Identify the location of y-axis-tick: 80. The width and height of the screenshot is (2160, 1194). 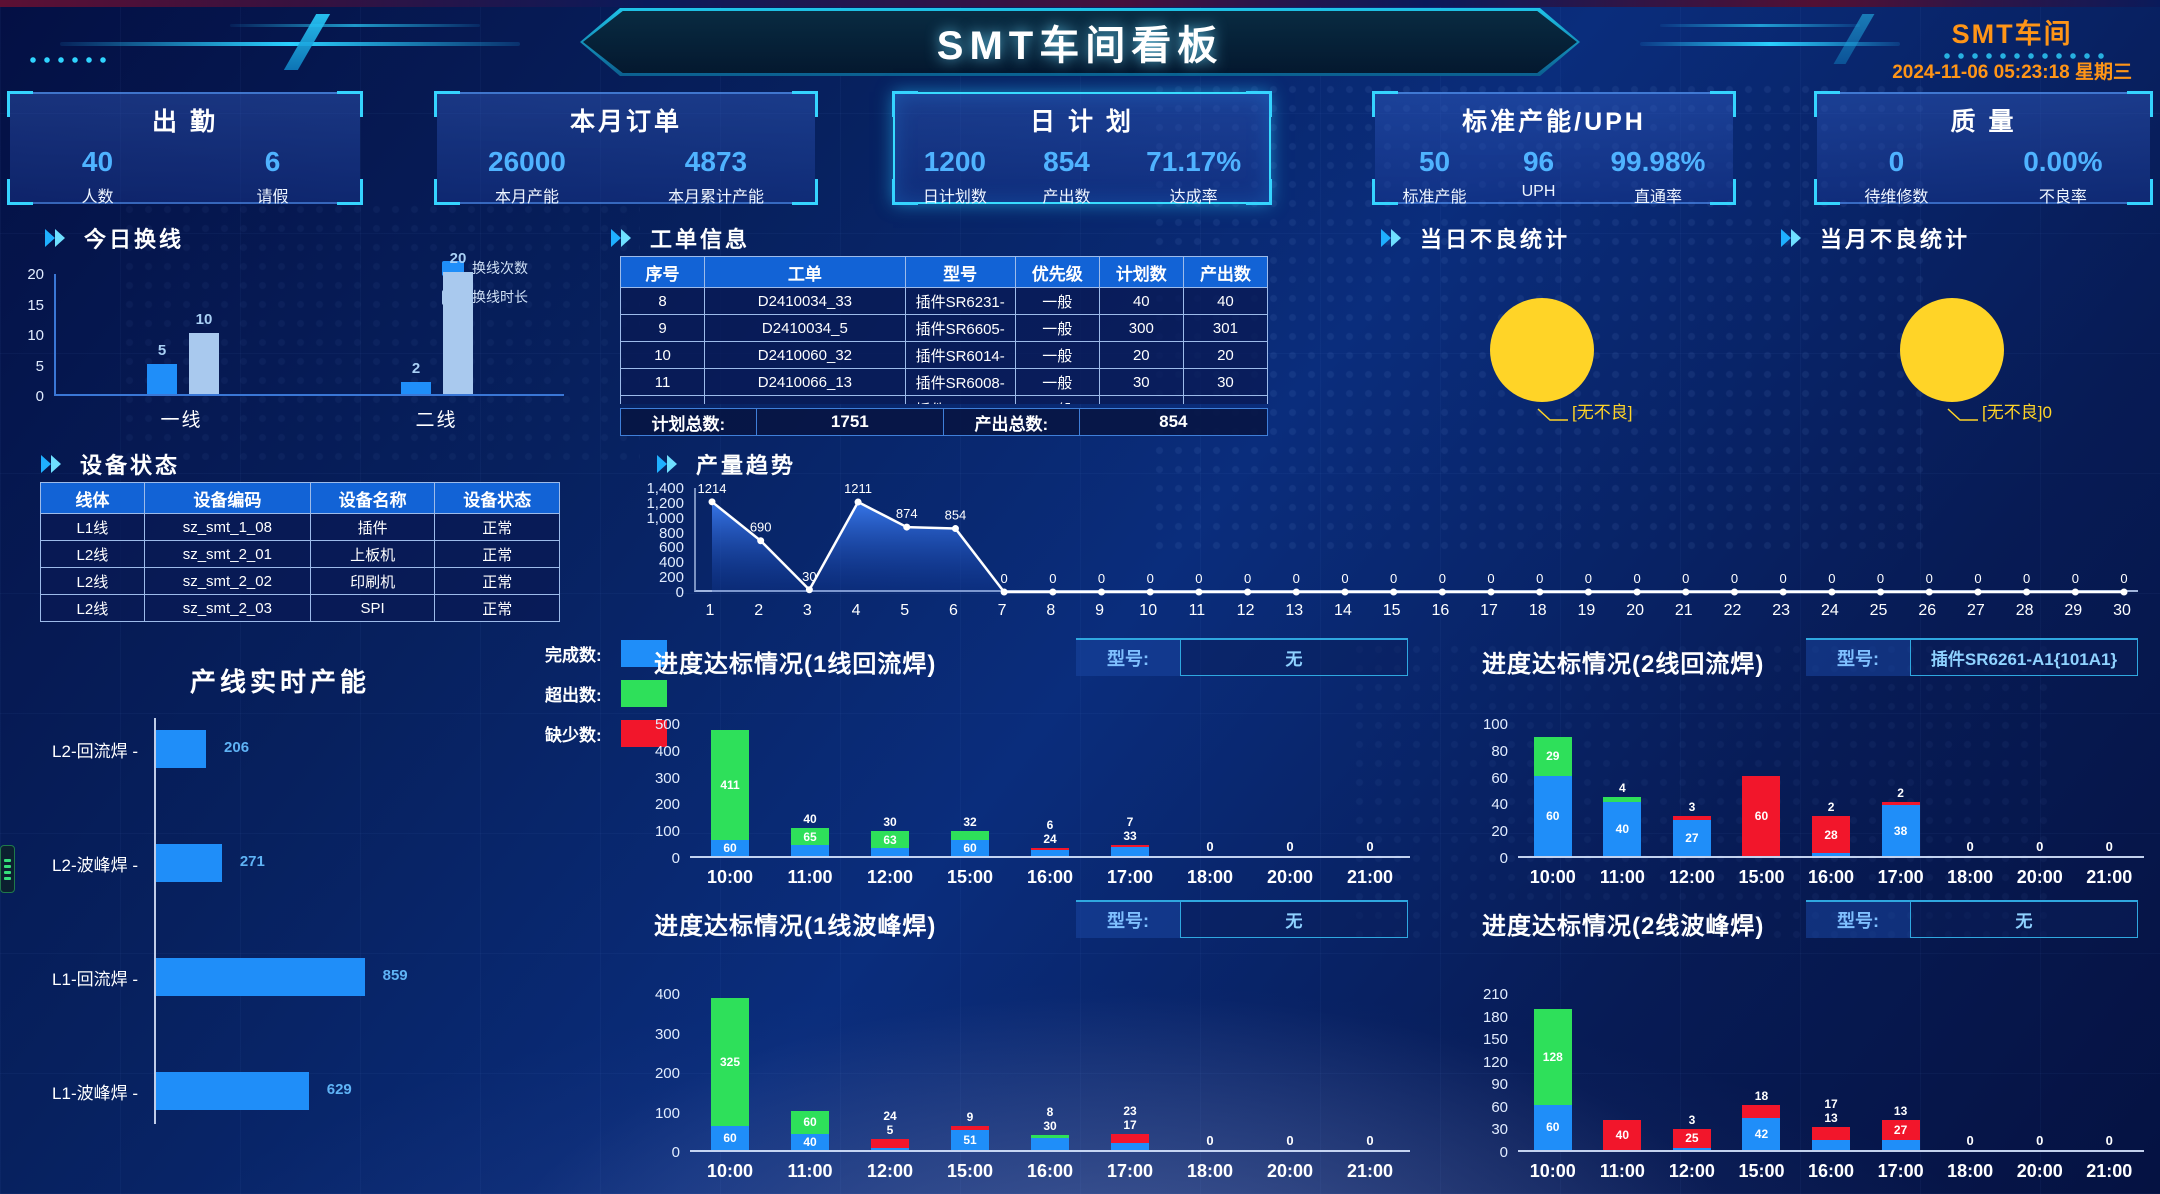
(1499, 751).